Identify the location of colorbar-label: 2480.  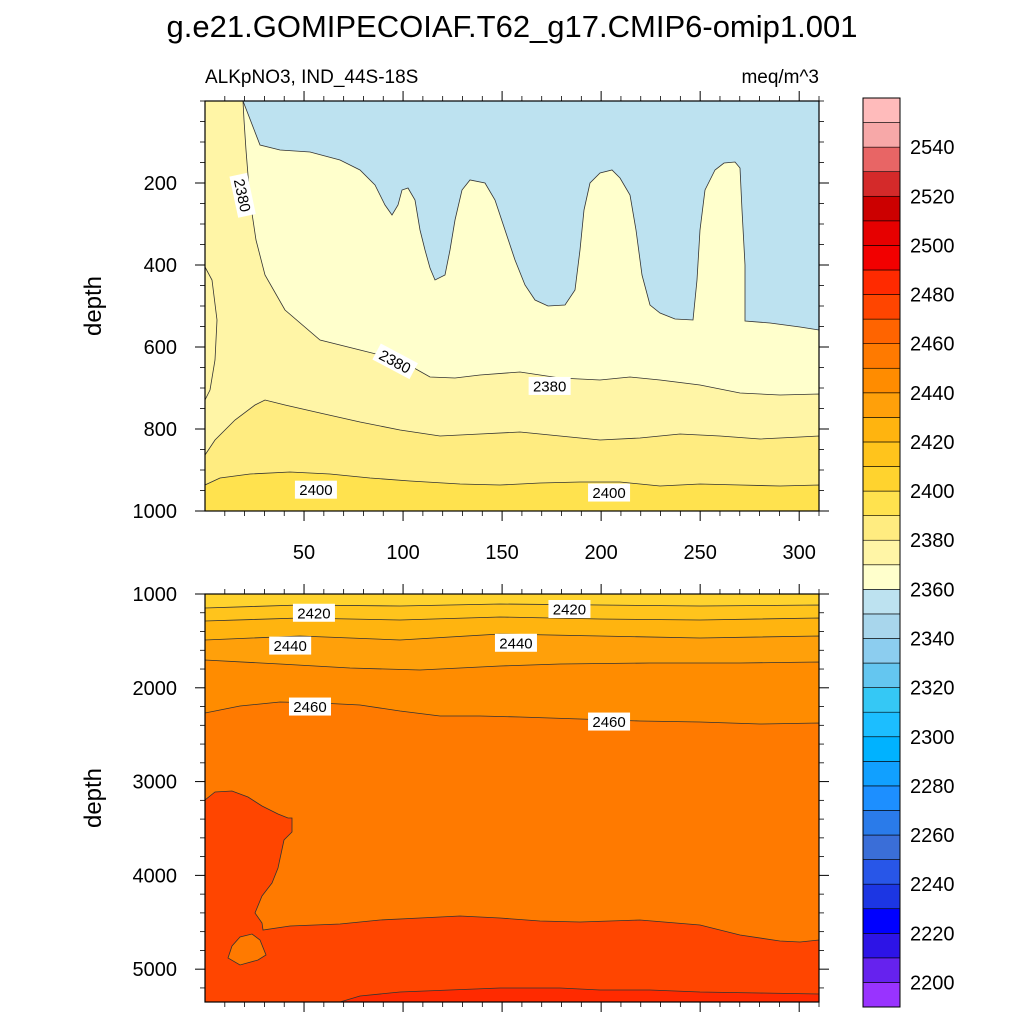
(932, 296).